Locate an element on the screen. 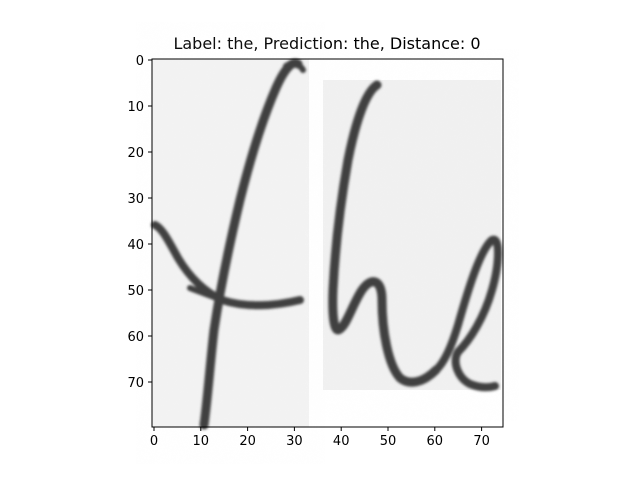  x-tick-label: 70 is located at coordinates (481, 441).